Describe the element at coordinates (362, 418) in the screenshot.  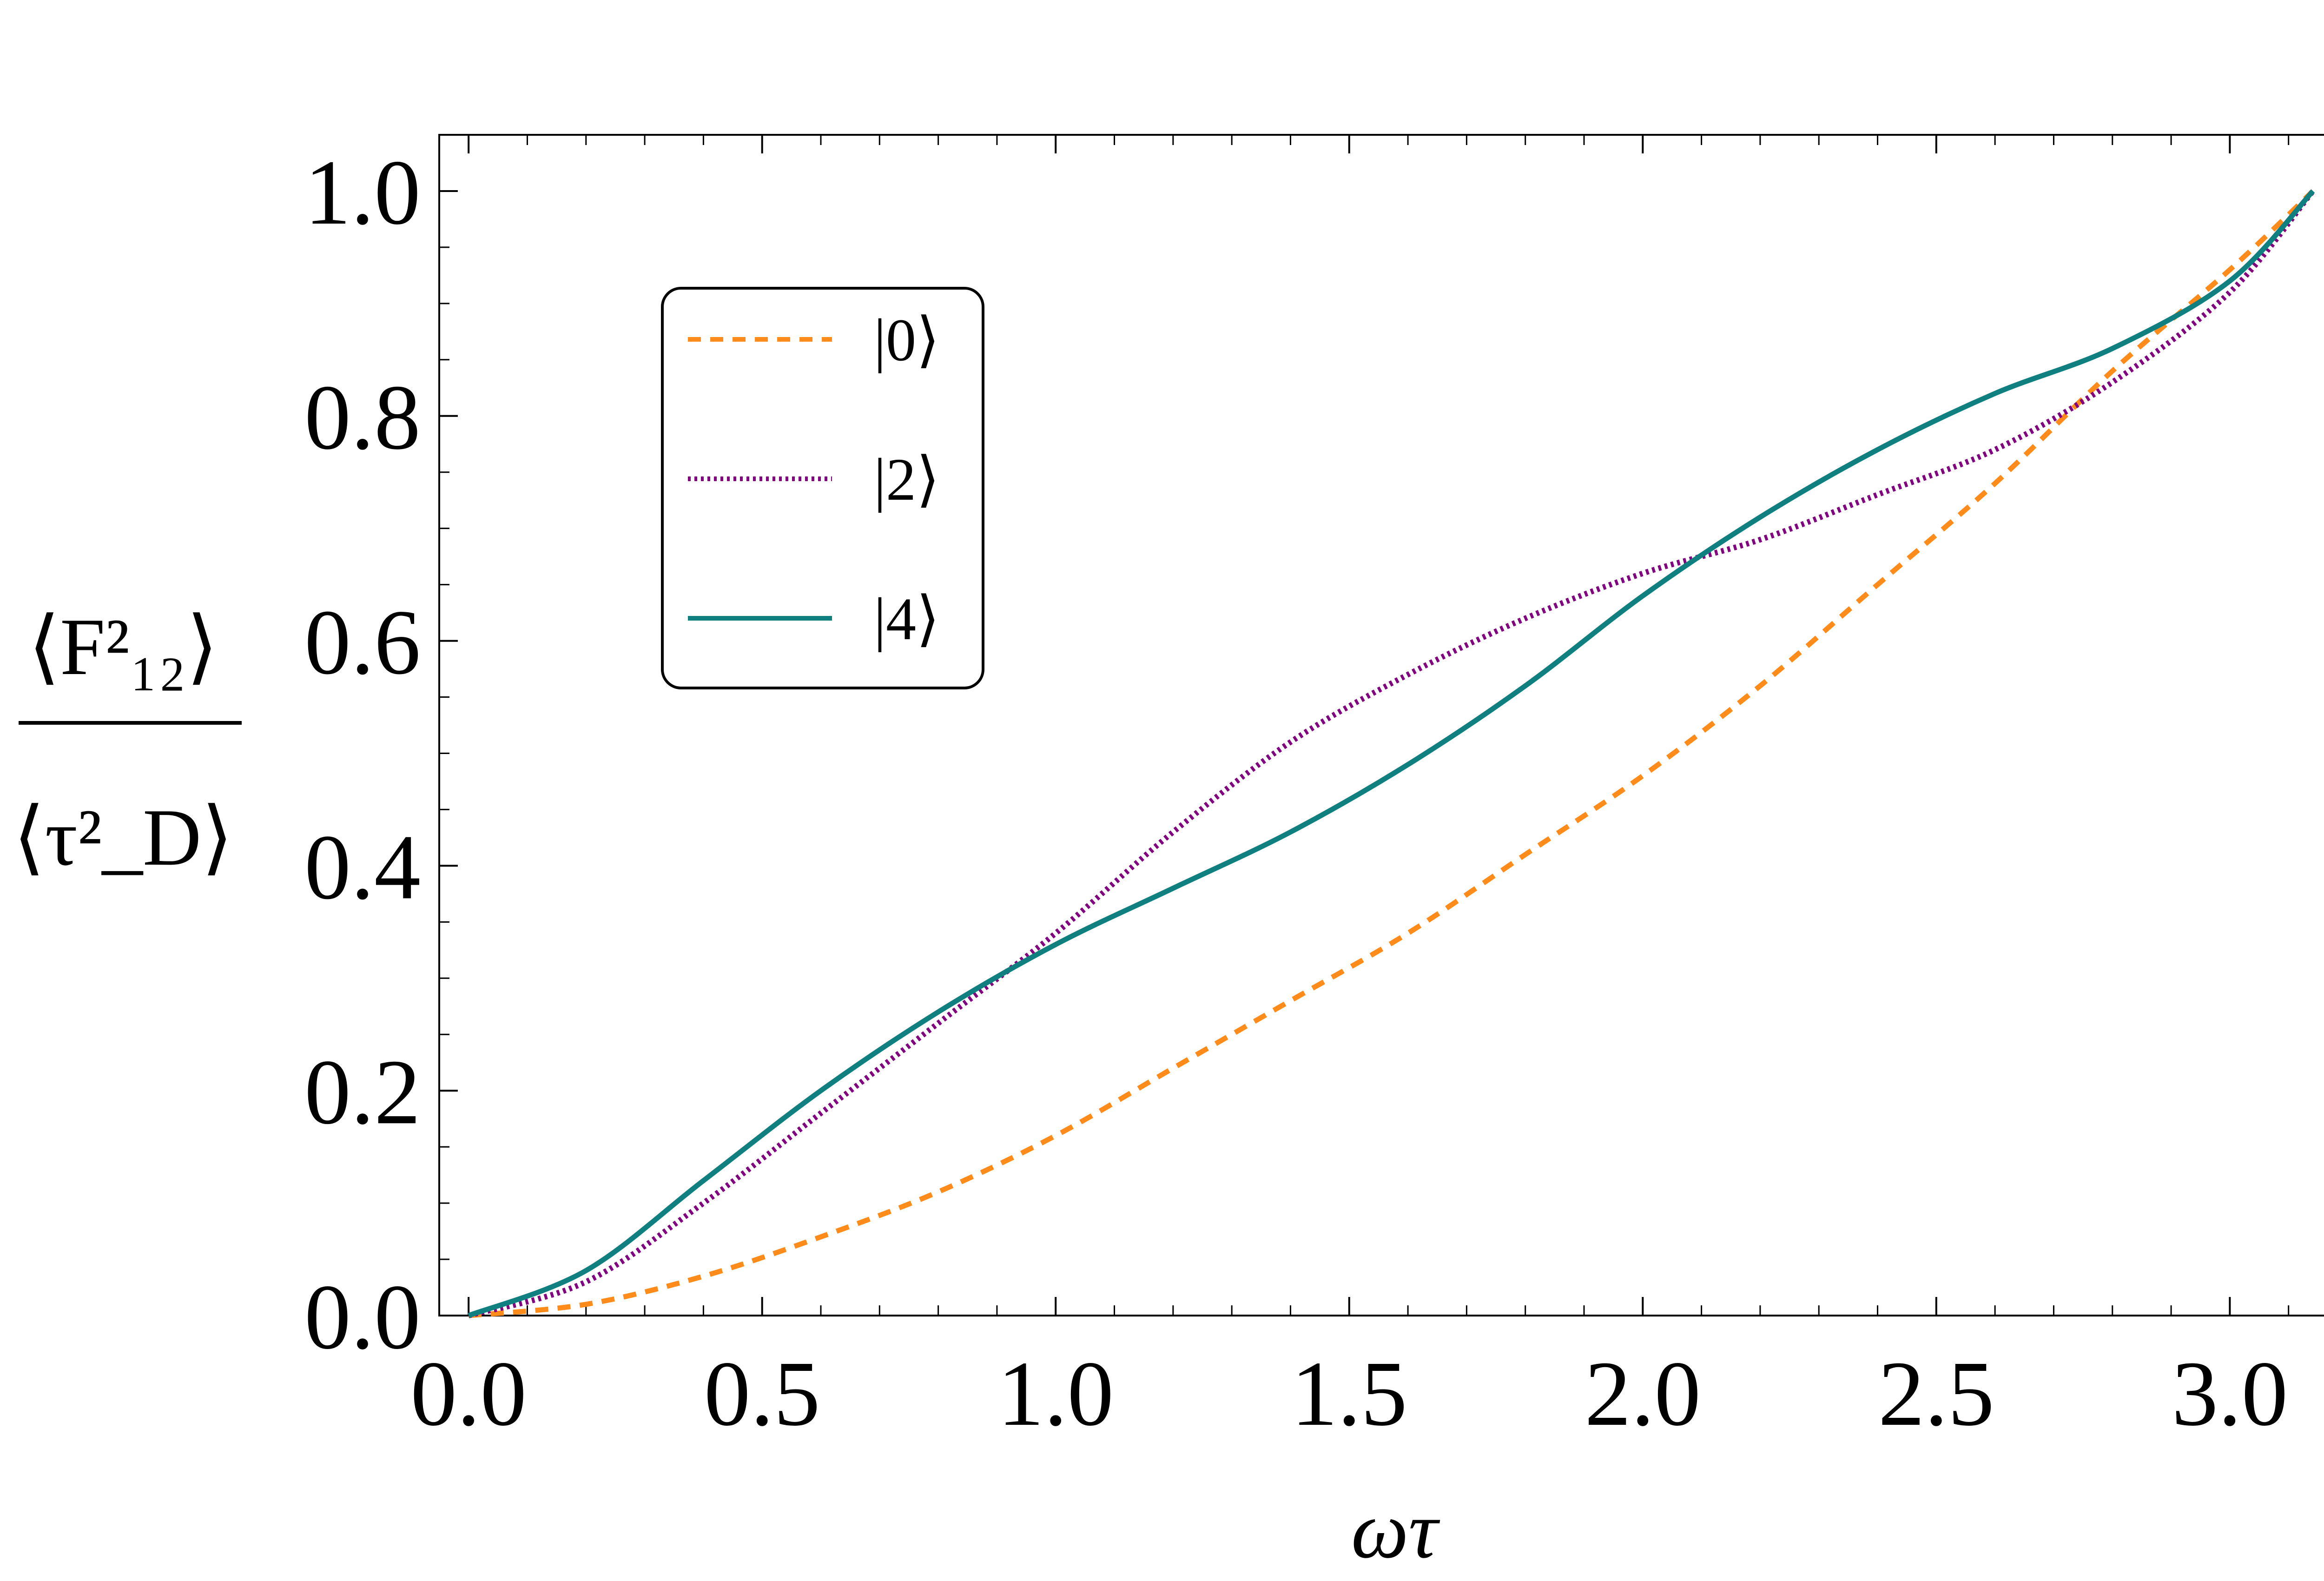
I see `y-tick-label: 0.8` at that location.